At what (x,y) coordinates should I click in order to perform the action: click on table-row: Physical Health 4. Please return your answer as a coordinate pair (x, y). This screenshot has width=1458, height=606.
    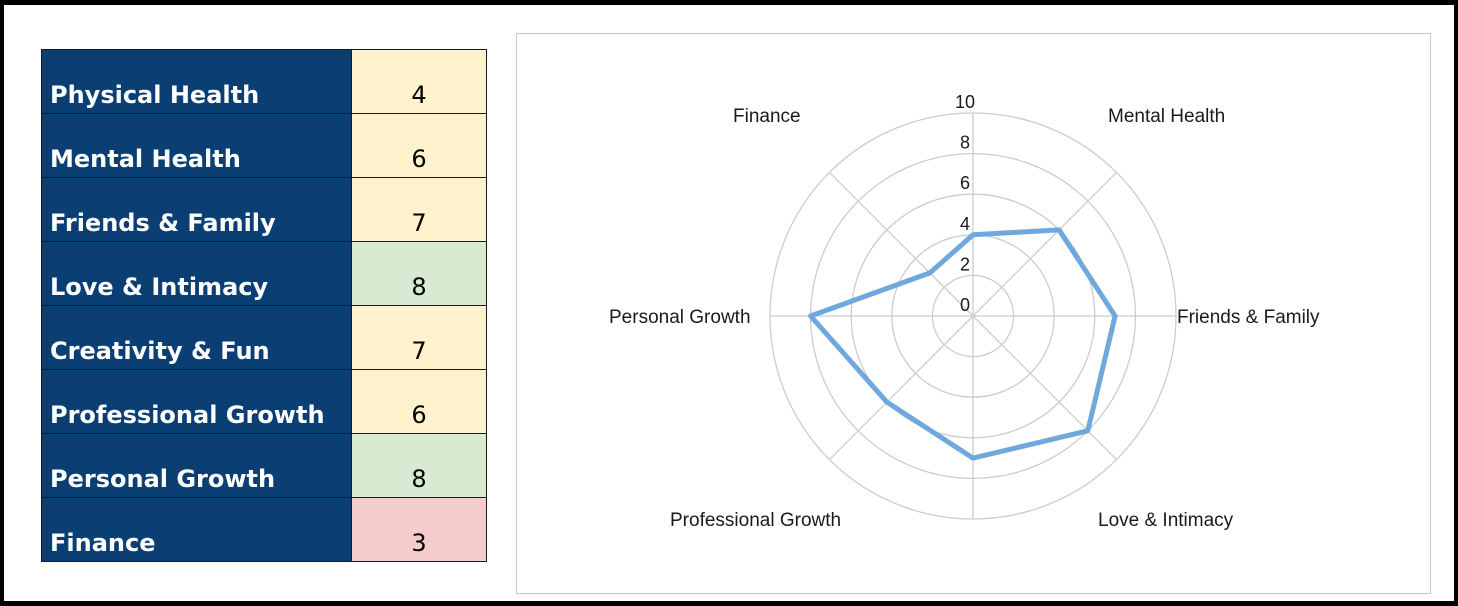
    Looking at the image, I should click on (264, 81).